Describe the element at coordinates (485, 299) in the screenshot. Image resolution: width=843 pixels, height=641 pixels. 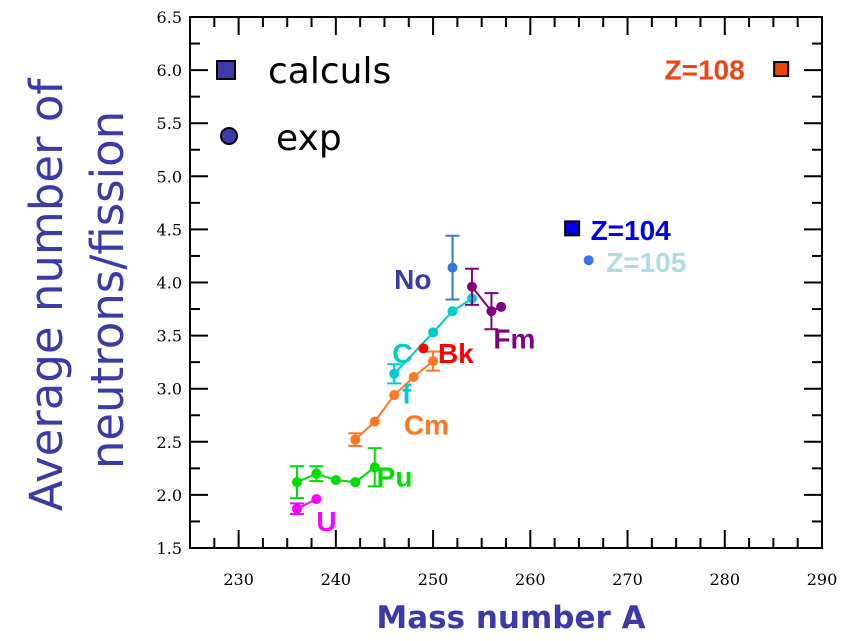
I see `series-fm` at that location.